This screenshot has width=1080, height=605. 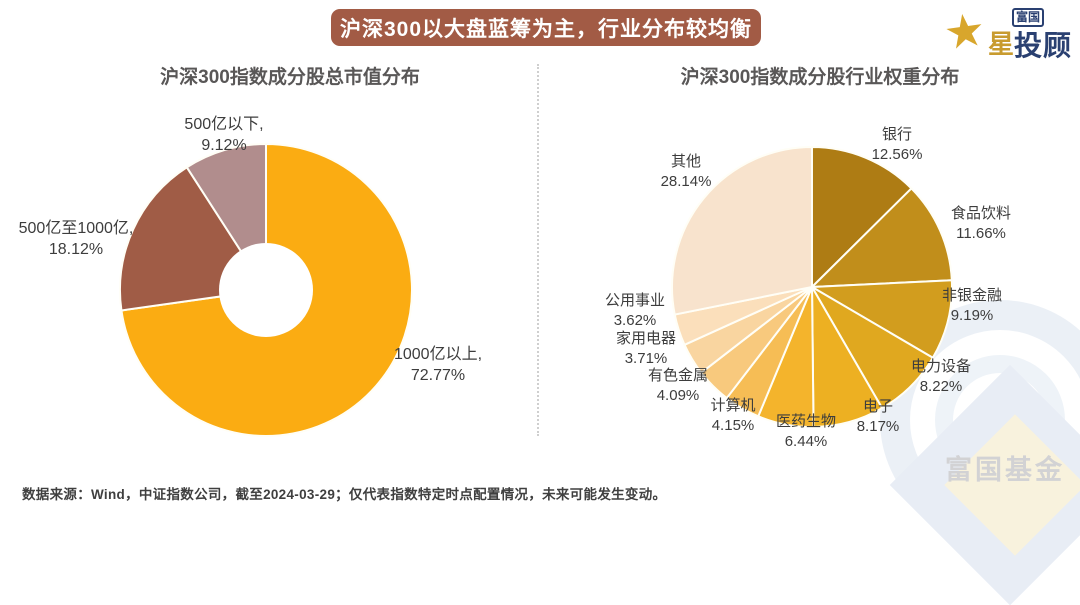 I want to click on label-name: 计算机, so click(x=733, y=405).